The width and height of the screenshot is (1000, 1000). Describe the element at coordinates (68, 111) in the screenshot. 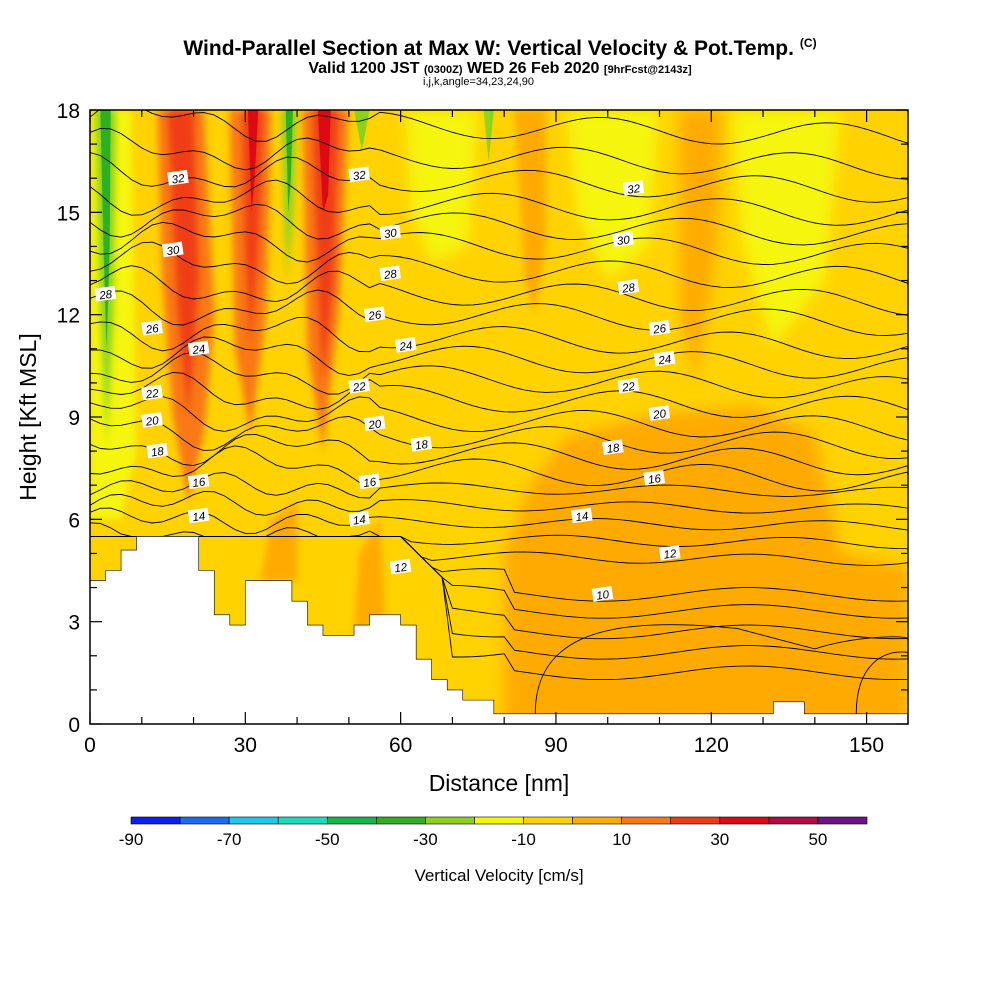

I see `y-tick-label: 18` at that location.